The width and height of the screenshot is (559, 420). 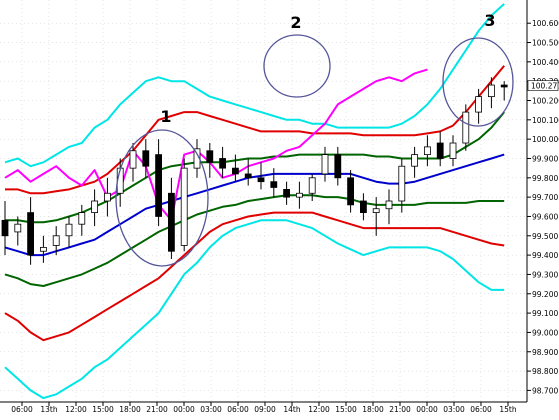 I want to click on y-tick-label: 98.800, so click(x=545, y=371).